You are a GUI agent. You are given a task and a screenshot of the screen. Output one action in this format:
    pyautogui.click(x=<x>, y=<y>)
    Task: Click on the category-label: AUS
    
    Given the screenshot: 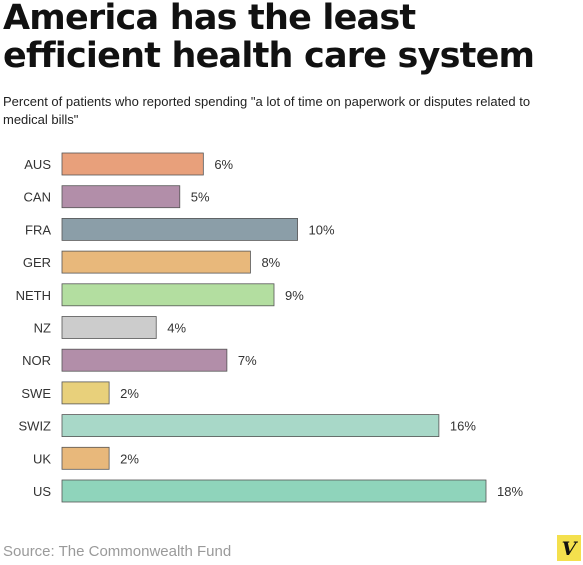 What is the action you would take?
    pyautogui.click(x=37, y=164)
    